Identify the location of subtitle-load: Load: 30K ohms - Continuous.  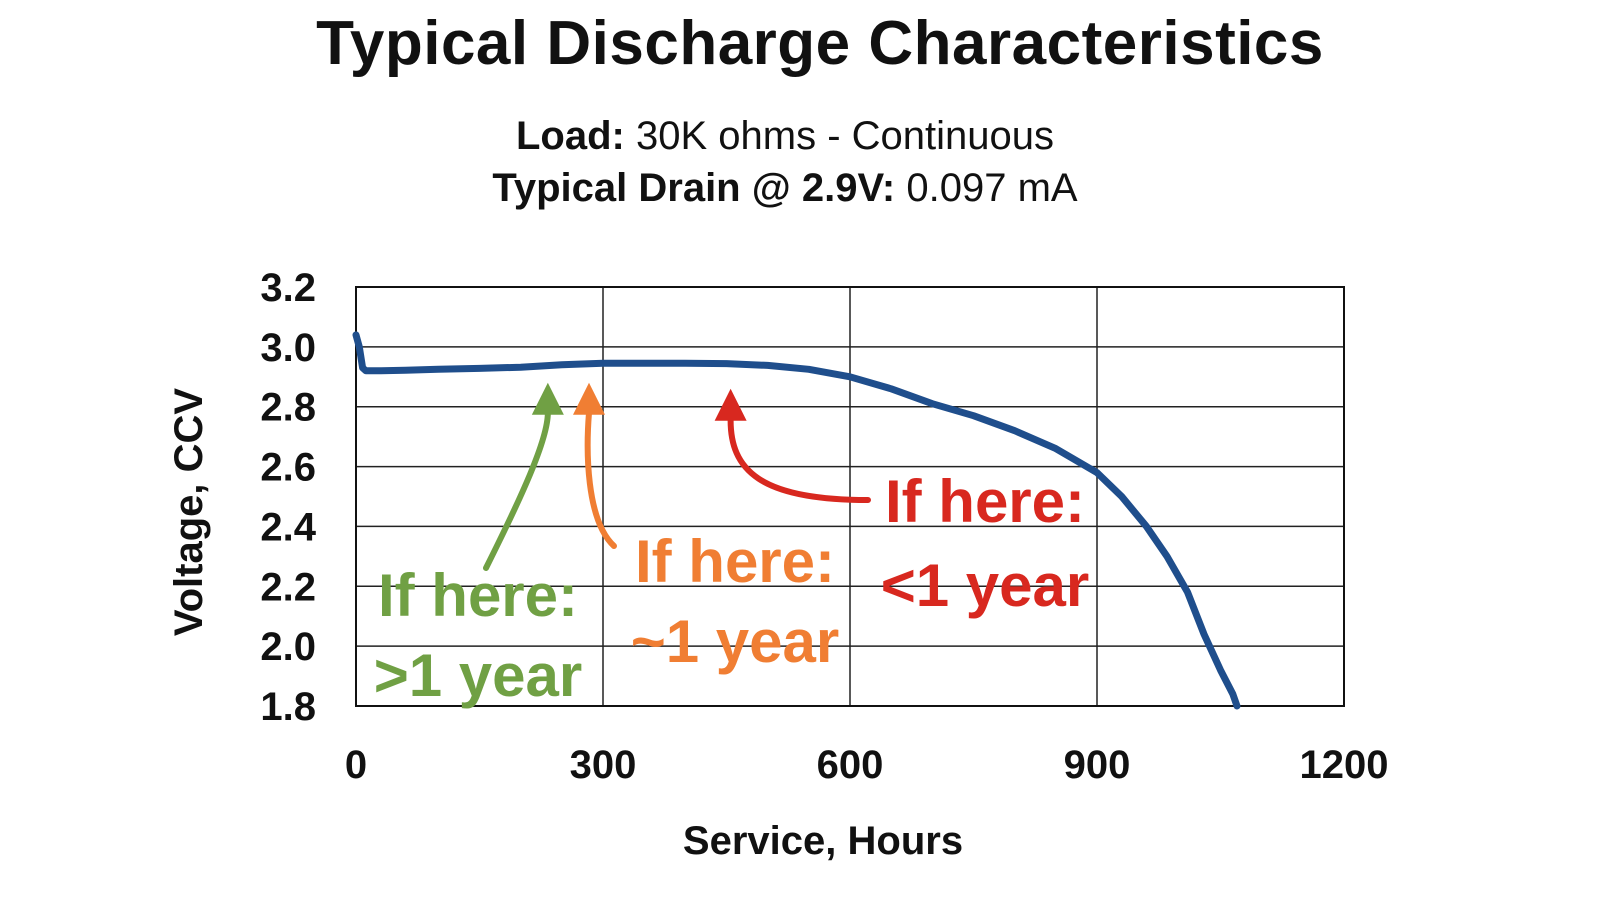
(785, 136).